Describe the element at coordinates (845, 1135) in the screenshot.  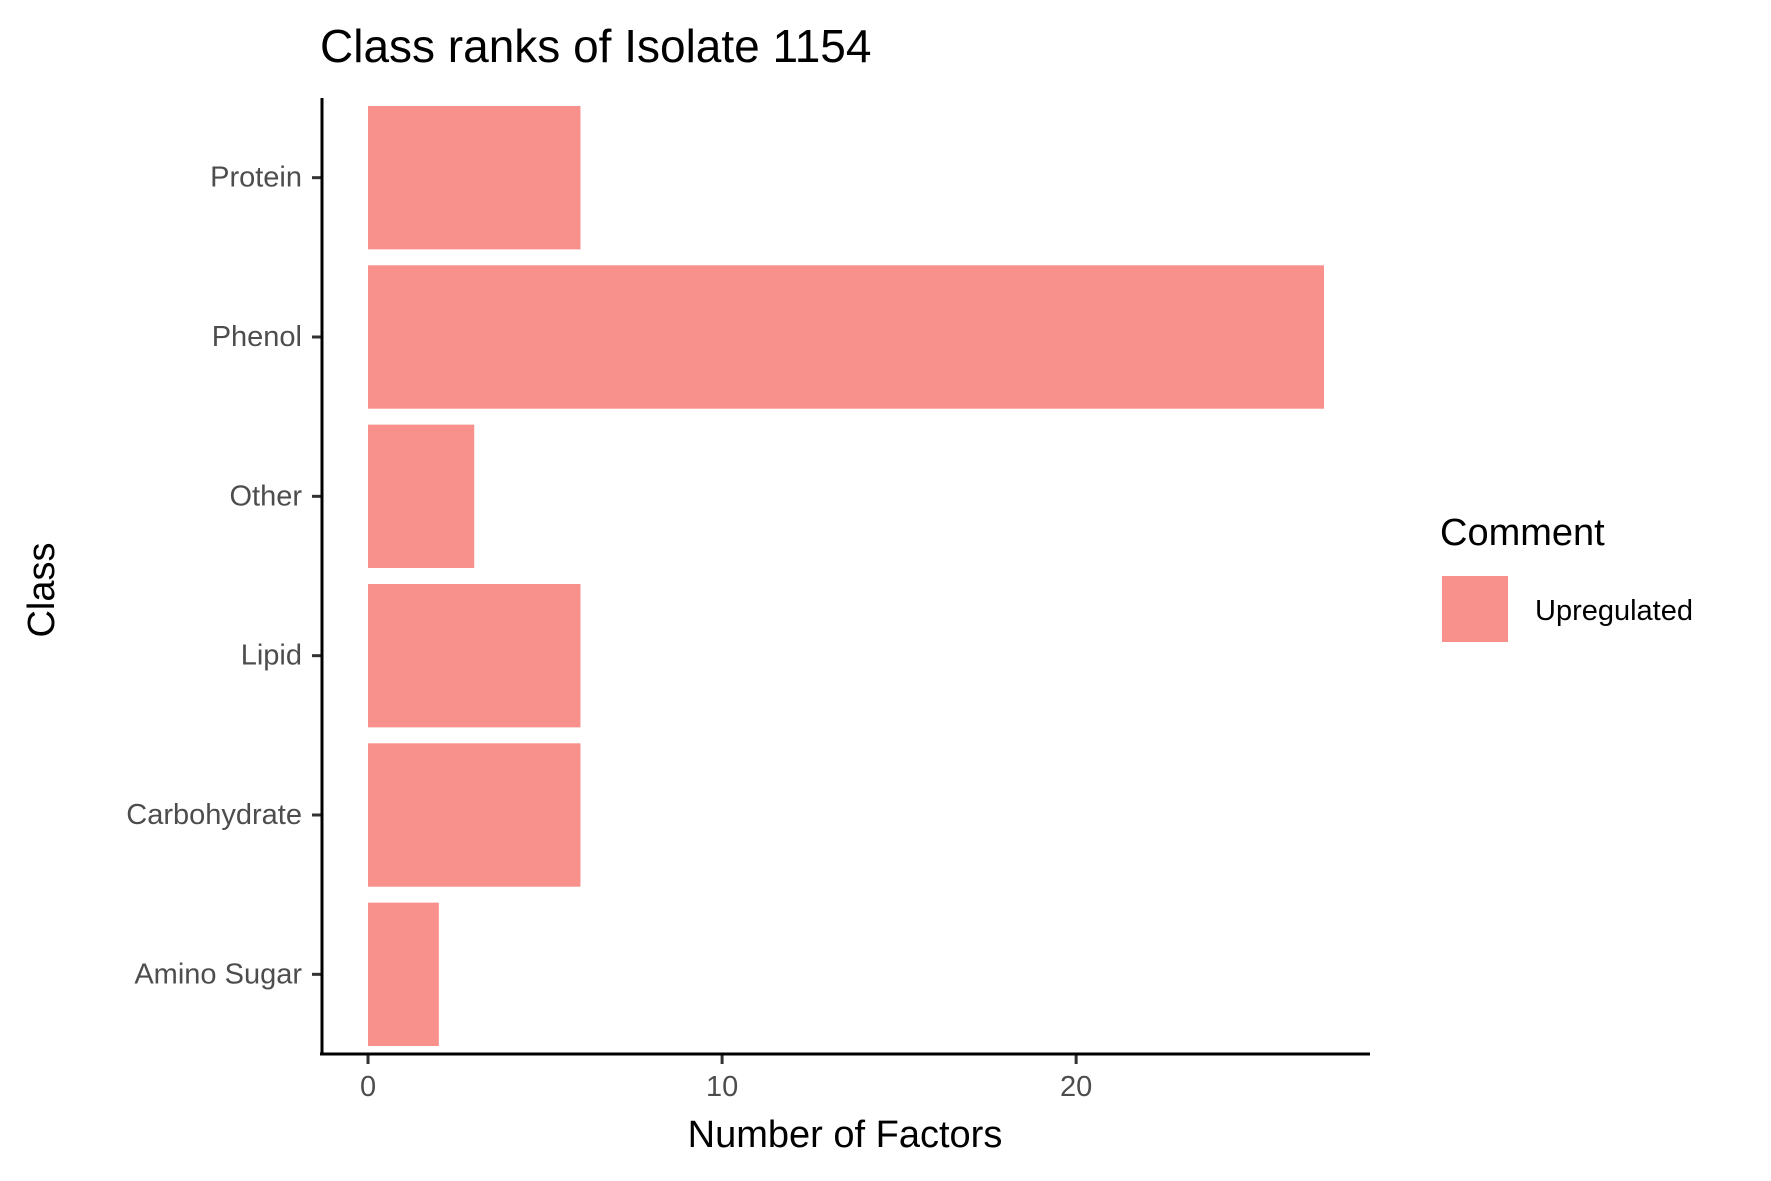
I see `x-axis-title: Number of Factors` at that location.